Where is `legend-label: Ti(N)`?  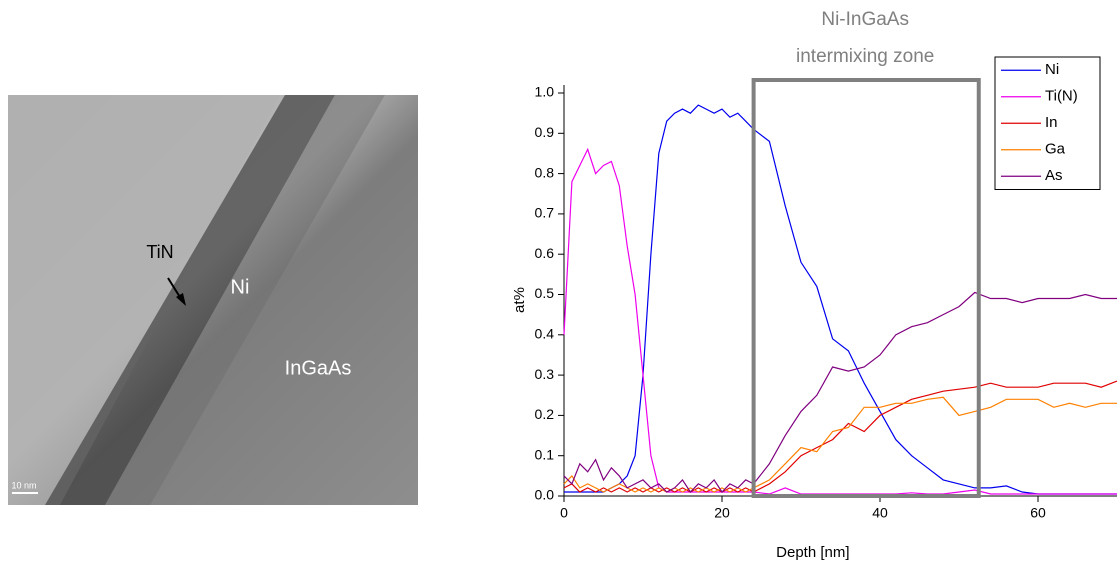
legend-label: Ti(N) is located at coordinates (1061, 96).